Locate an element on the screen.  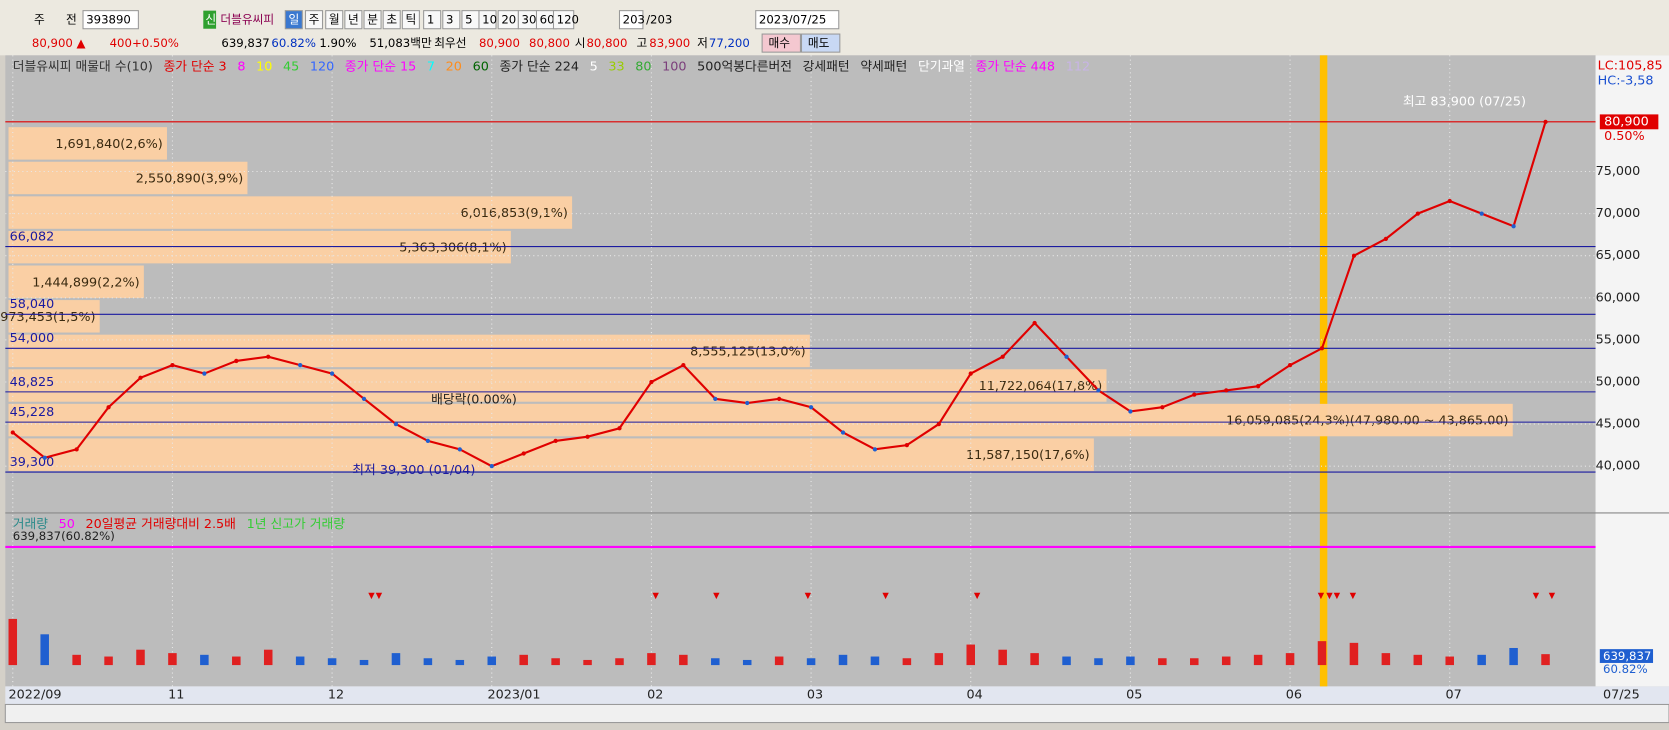
current-price-box is located at coordinates (1629, 122).